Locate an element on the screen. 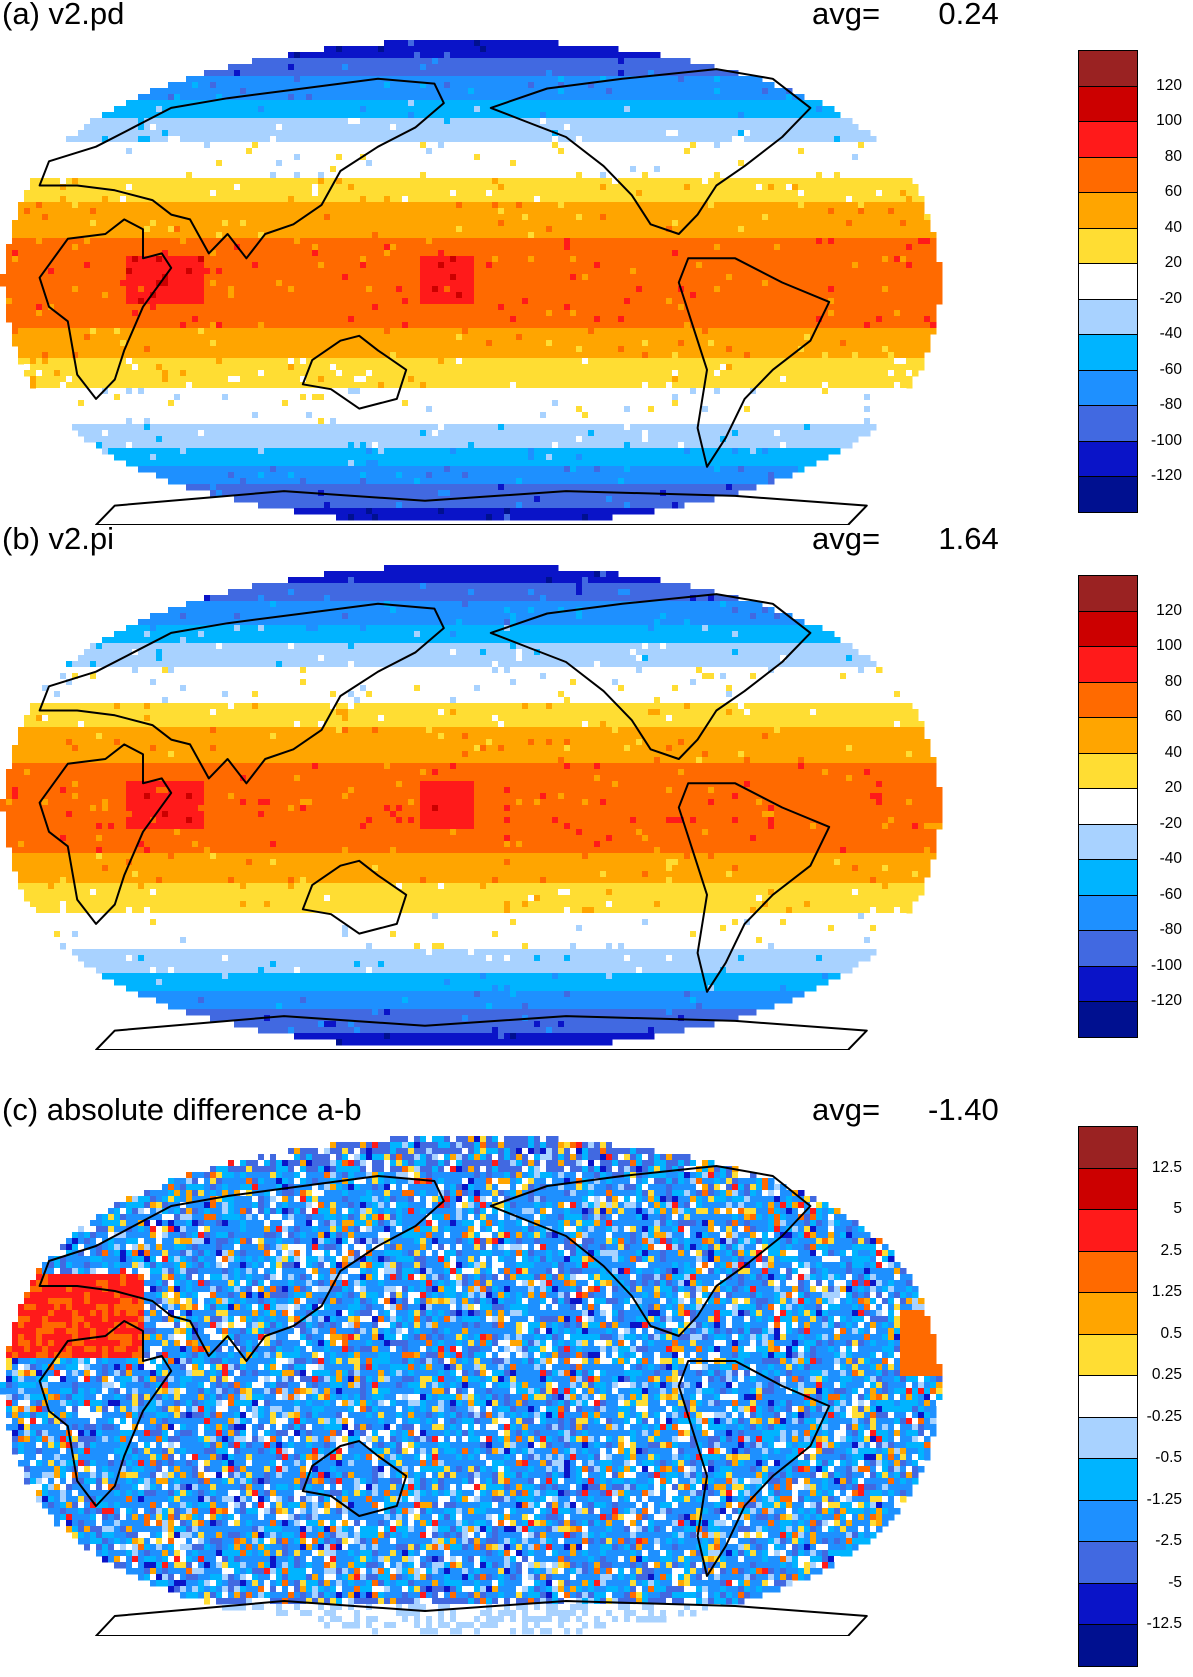  panel-average: avg= 1.64 is located at coordinates (905, 539).